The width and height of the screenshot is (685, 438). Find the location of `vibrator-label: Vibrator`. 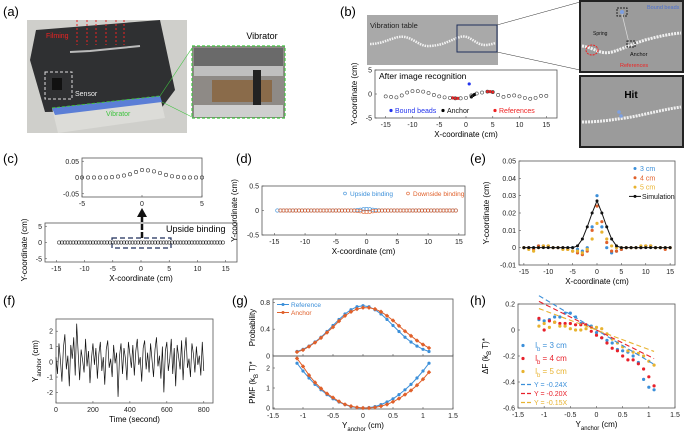

vibrator-label: Vibrator is located at coordinates (118, 114).